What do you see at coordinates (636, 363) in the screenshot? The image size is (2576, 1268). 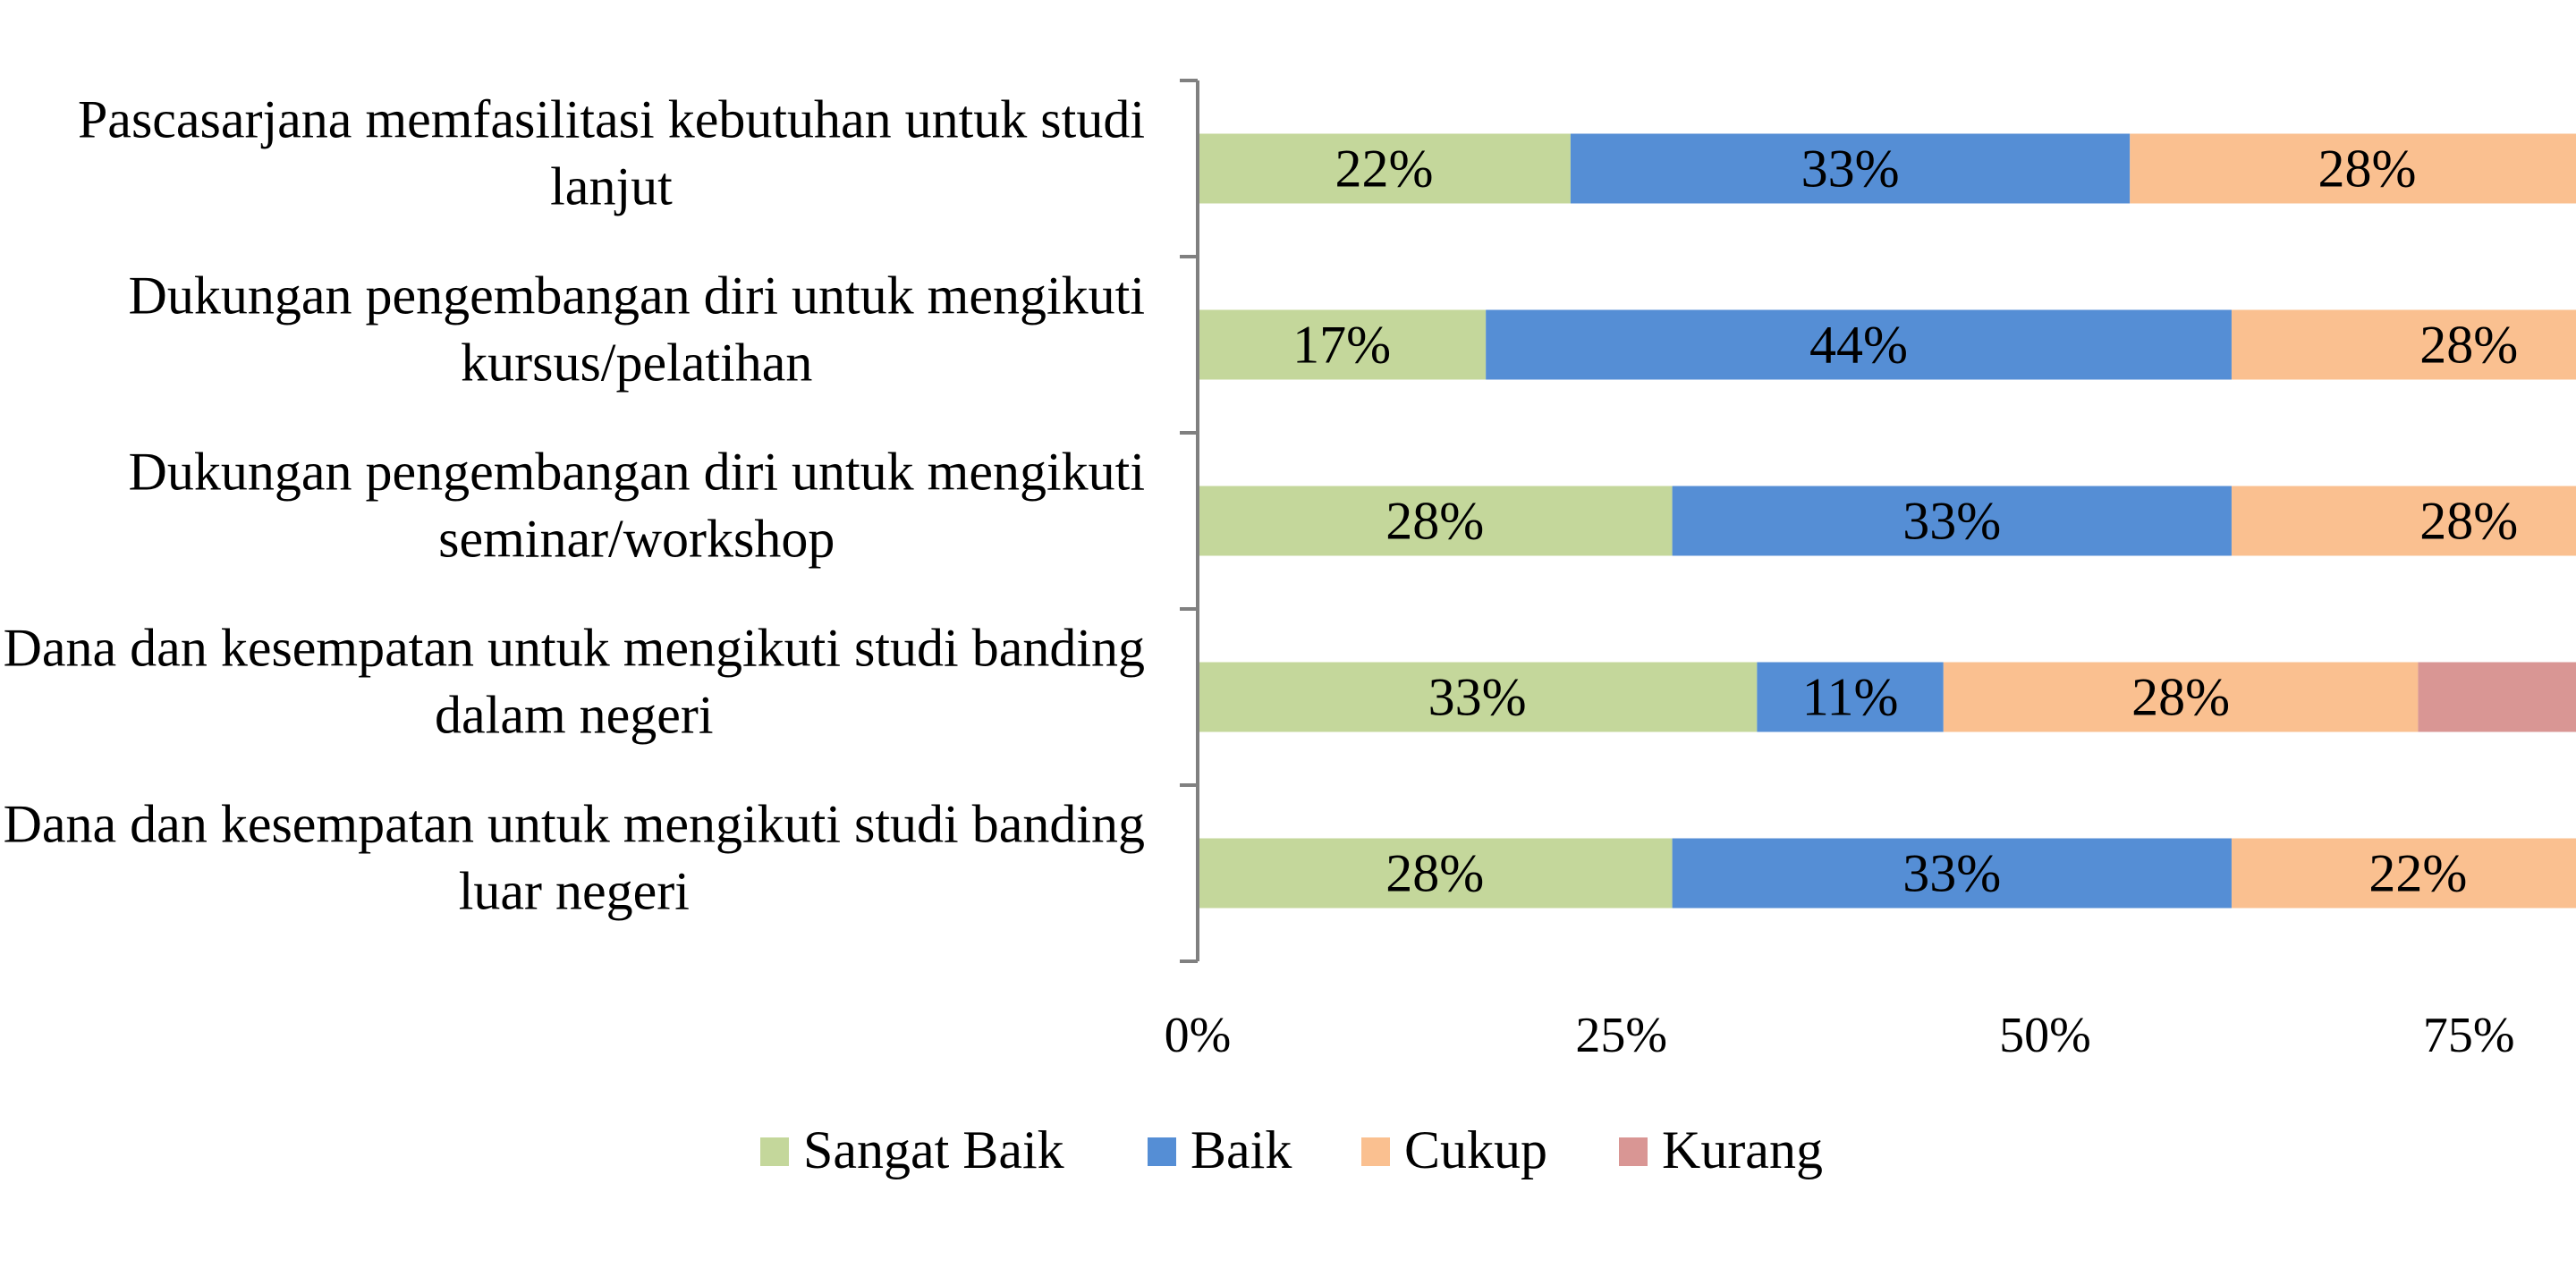 I see `category-label: kursus/pelatihan` at bounding box center [636, 363].